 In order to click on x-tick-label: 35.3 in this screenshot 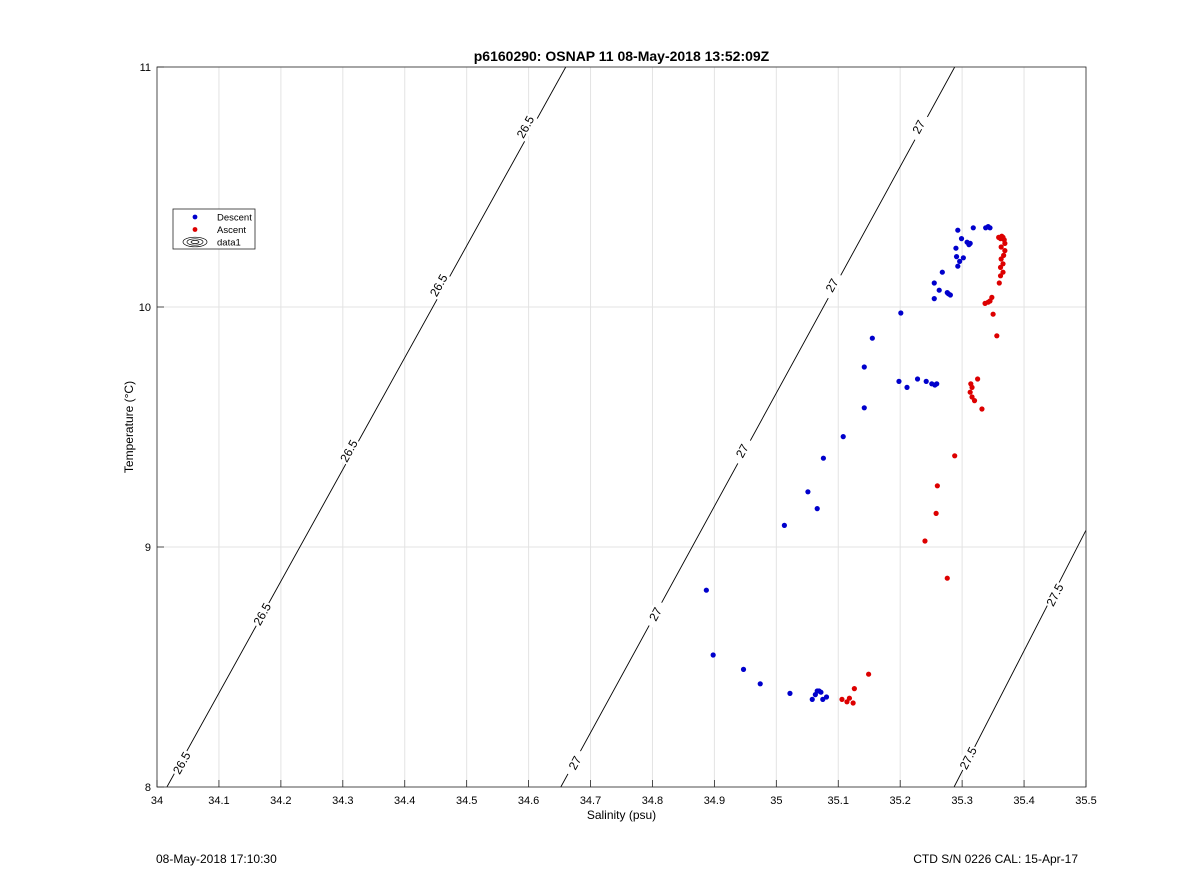, I will do `click(961, 801)`.